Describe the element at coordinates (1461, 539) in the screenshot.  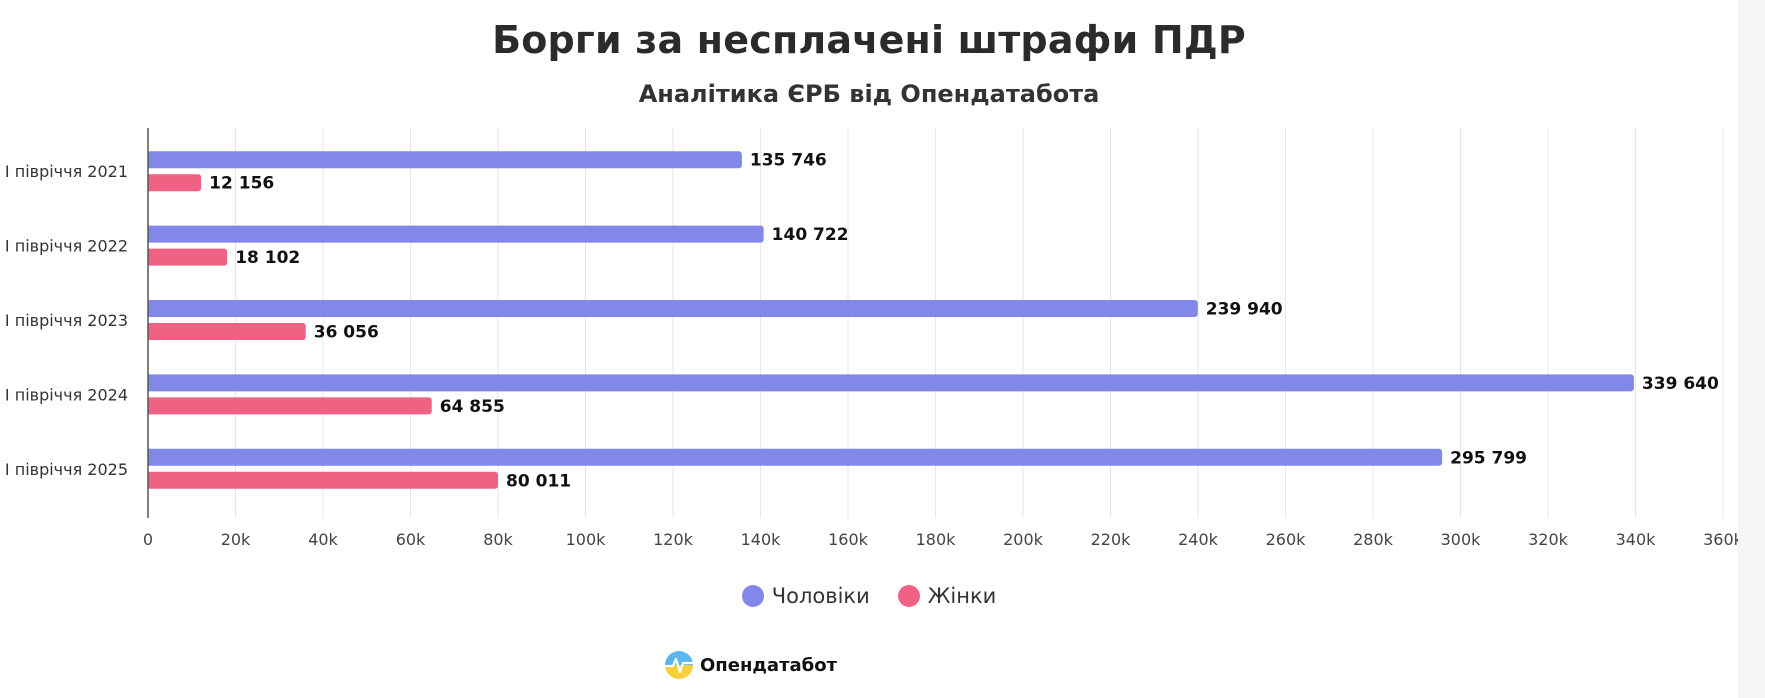
I see `x-tick-label: 300k` at that location.